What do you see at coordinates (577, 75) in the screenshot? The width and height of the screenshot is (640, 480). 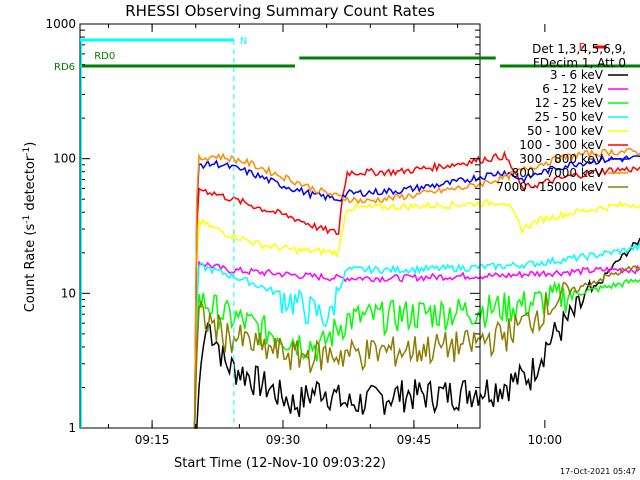 I see `legend-entry-label: 3 - 6 keV` at bounding box center [577, 75].